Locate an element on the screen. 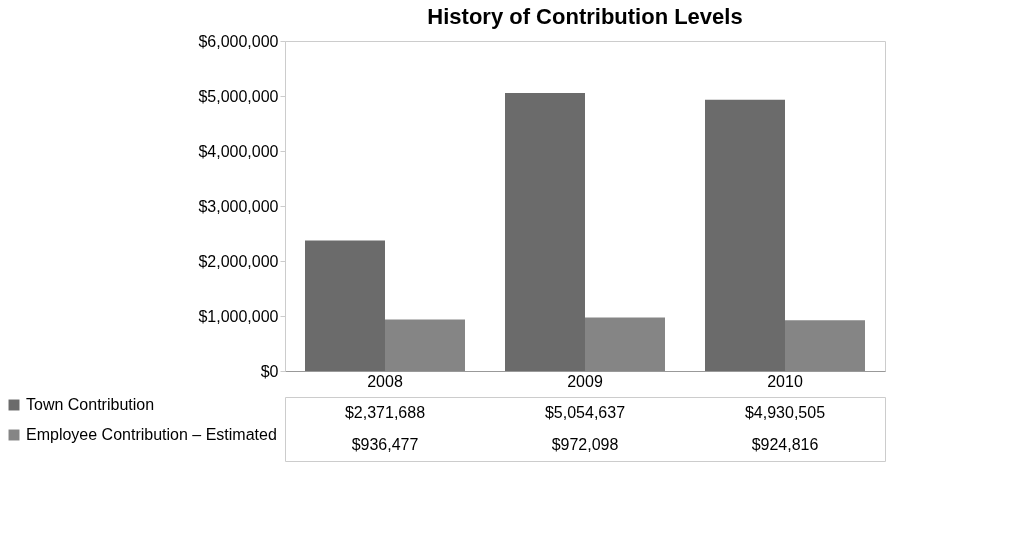  text: $5,054,637 is located at coordinates (585, 412).